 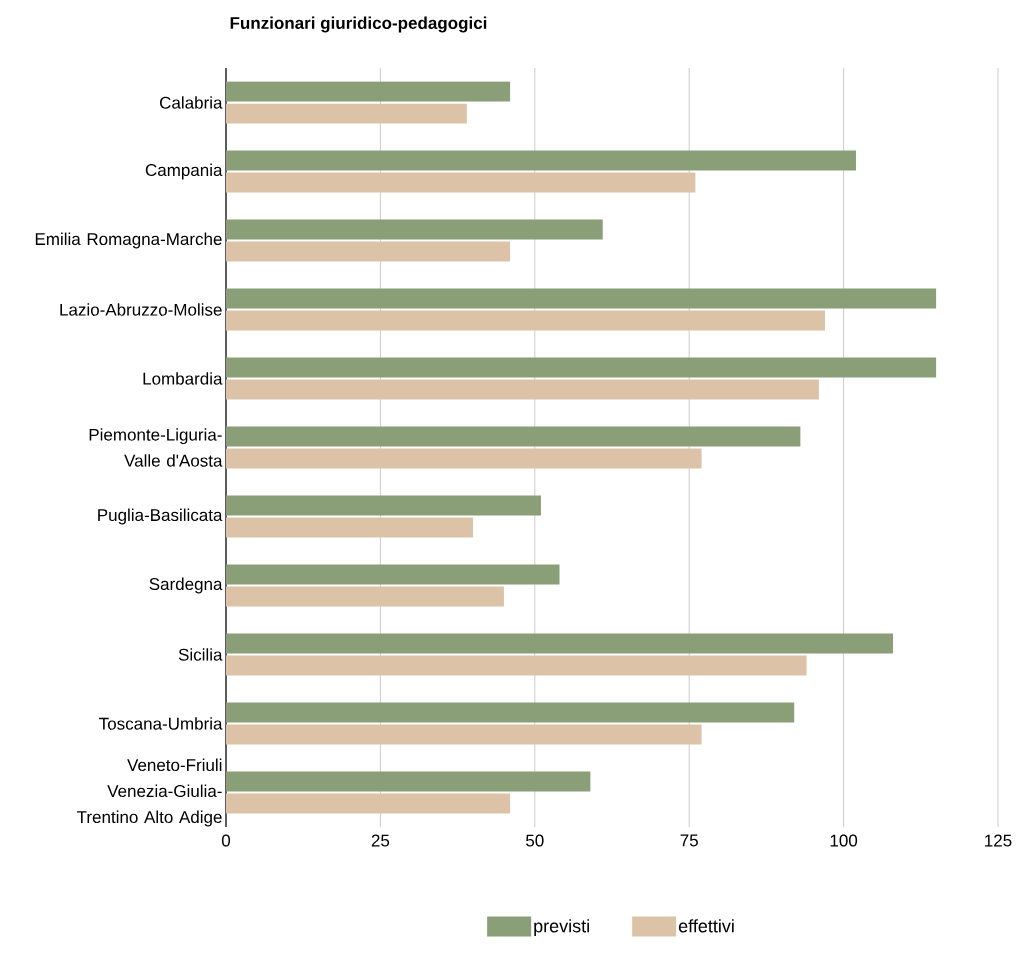 What do you see at coordinates (380, 840) in the screenshot?
I see `x-tick-label: 25` at bounding box center [380, 840].